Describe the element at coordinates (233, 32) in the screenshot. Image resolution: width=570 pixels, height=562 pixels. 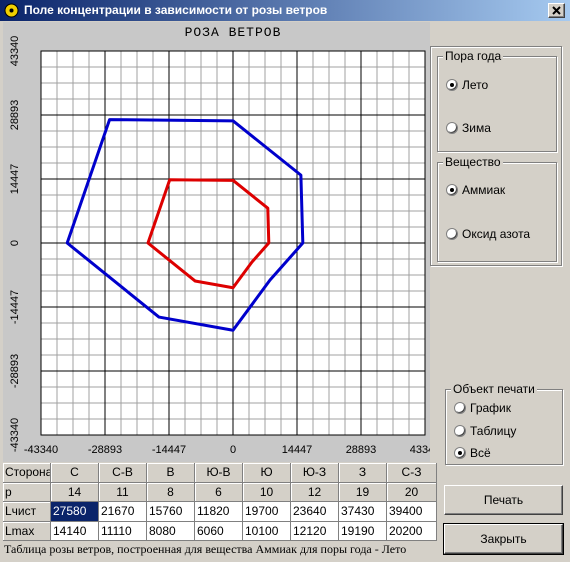
I see `chart-title: РОЗА ВЕТРОВ` at that location.